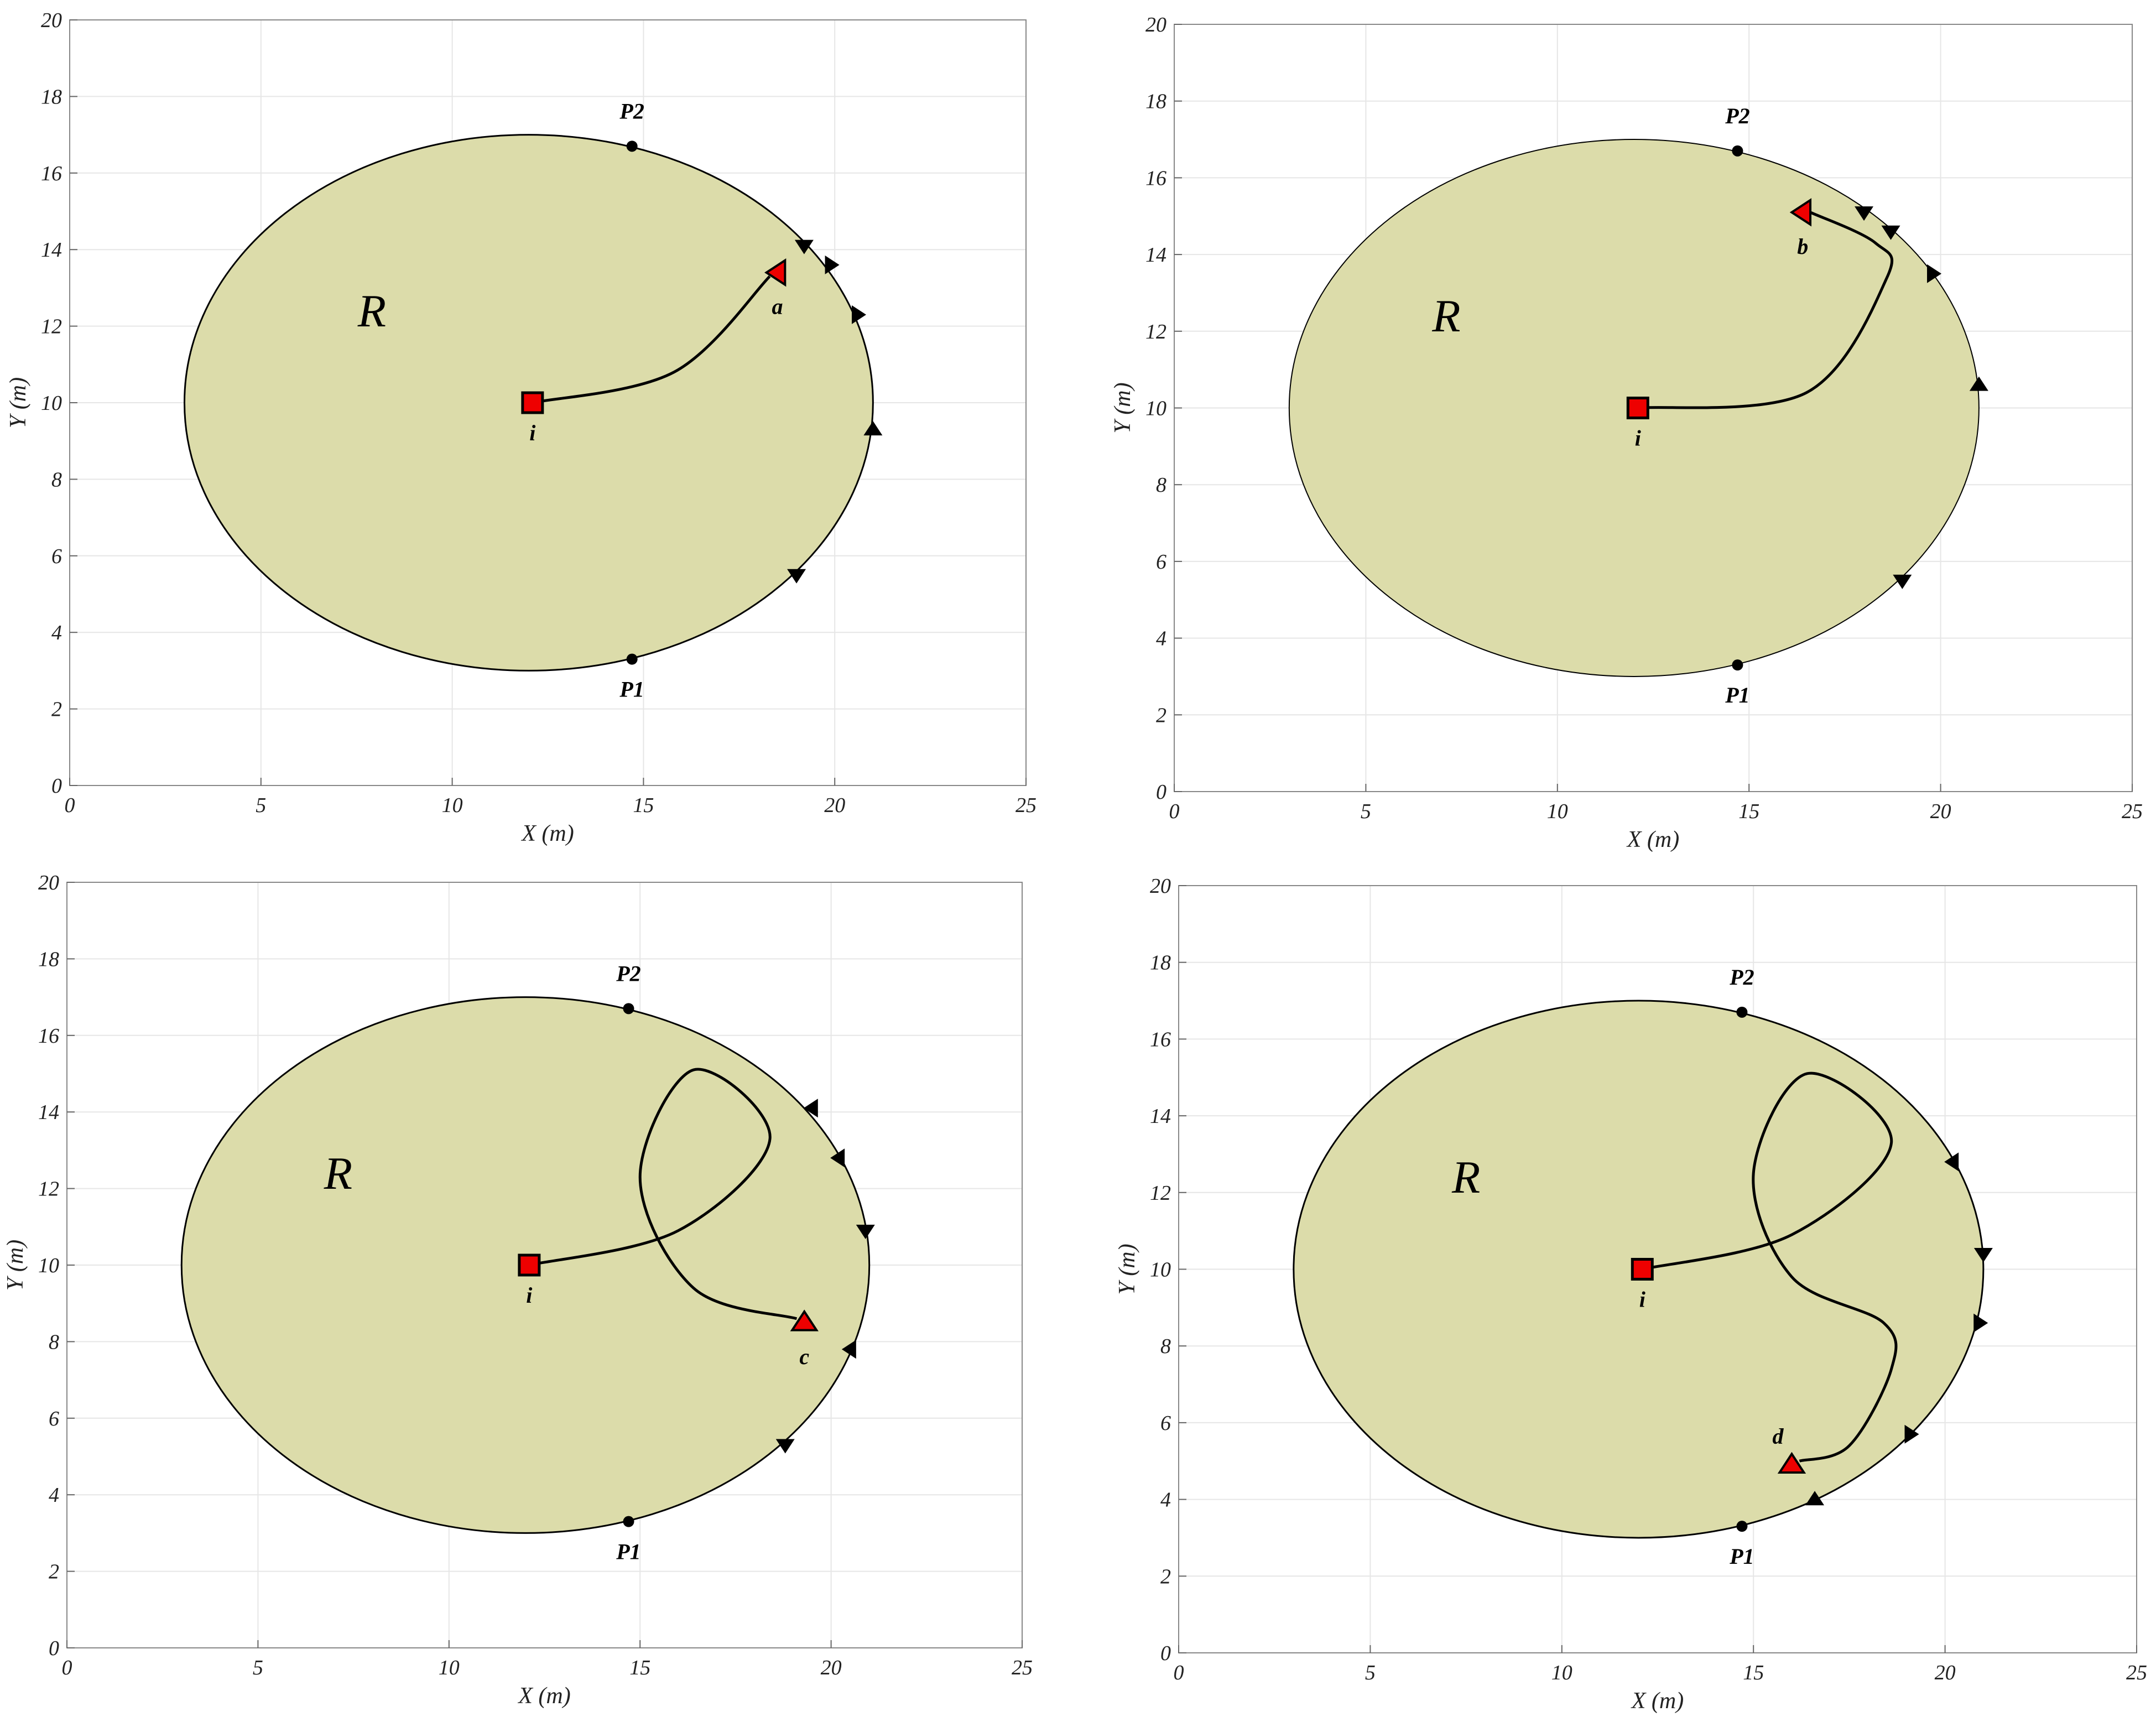 This screenshot has width=2156, height=1722. I want to click on target-label: d, so click(1778, 1436).